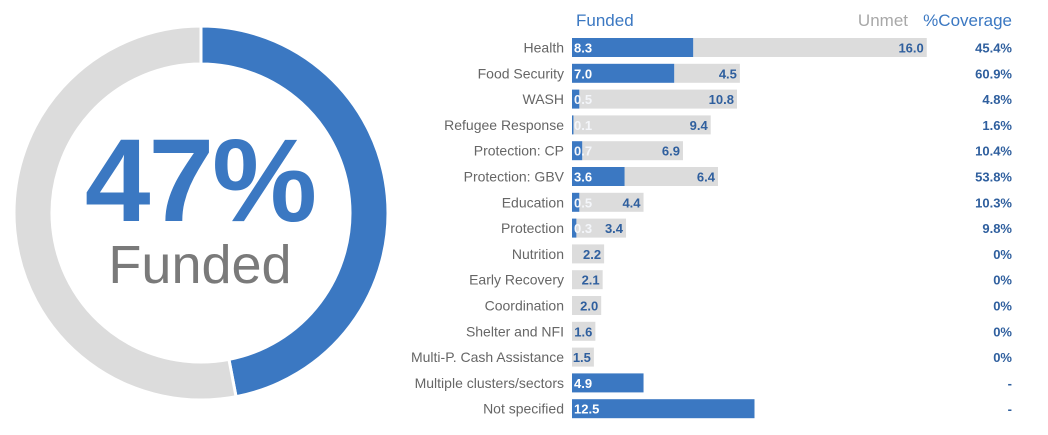 Image resolution: width=1048 pixels, height=435 pixels. I want to click on category-label: Protection: GBV, so click(514, 177).